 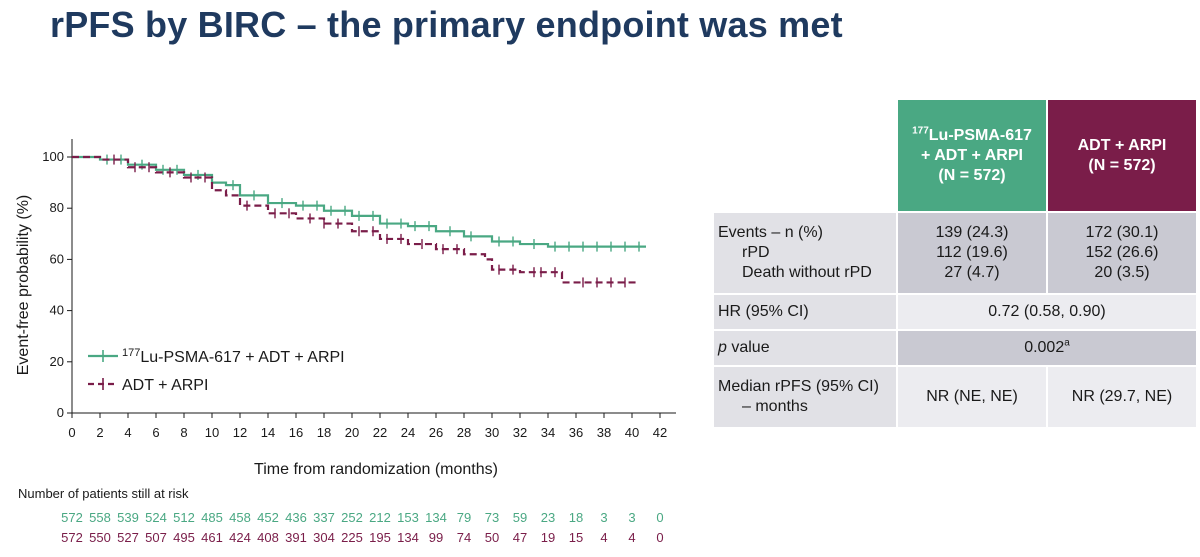 I want to click on median-label-line1: Median rPFS (95% CI), so click(x=798, y=386).